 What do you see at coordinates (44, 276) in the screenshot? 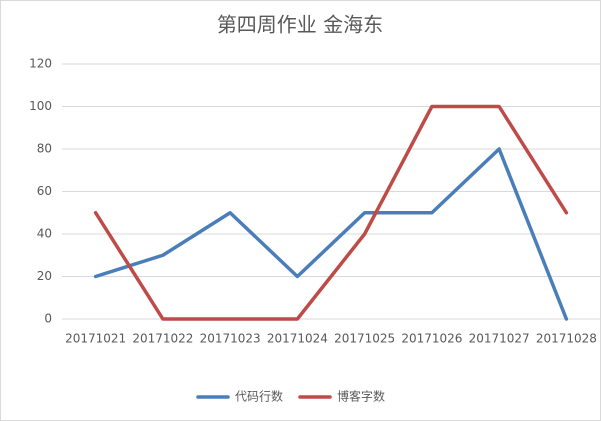
I see `y-tick-label: 20` at bounding box center [44, 276].